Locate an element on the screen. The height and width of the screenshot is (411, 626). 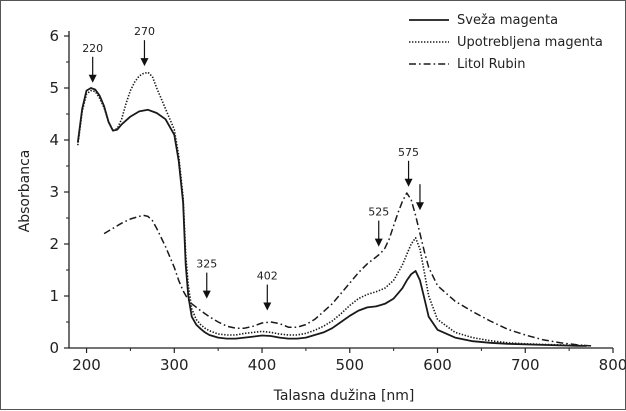
legend-label-1: Upotrebljena magenta is located at coordinates (530, 42).